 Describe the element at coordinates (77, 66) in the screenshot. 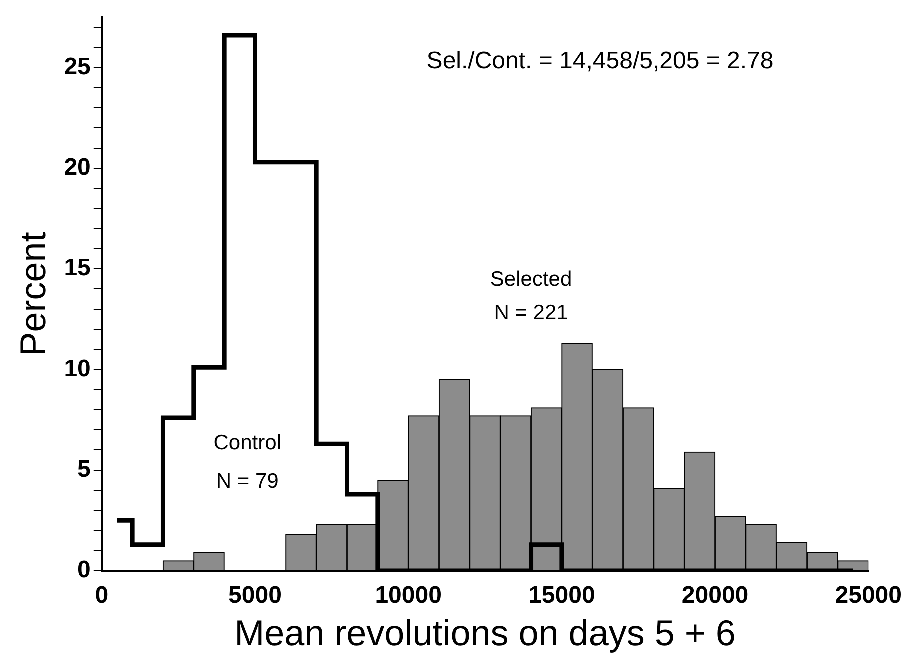

I see `y-tick-label: 25` at that location.